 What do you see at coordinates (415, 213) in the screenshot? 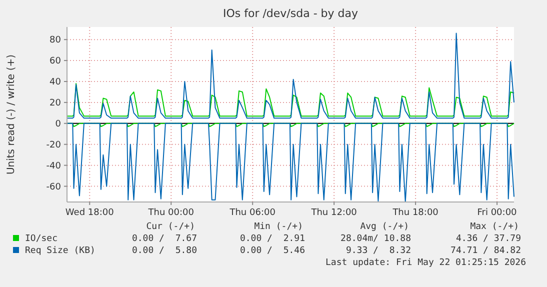
I see `x-tick-label: Thu 18:00` at bounding box center [415, 213].